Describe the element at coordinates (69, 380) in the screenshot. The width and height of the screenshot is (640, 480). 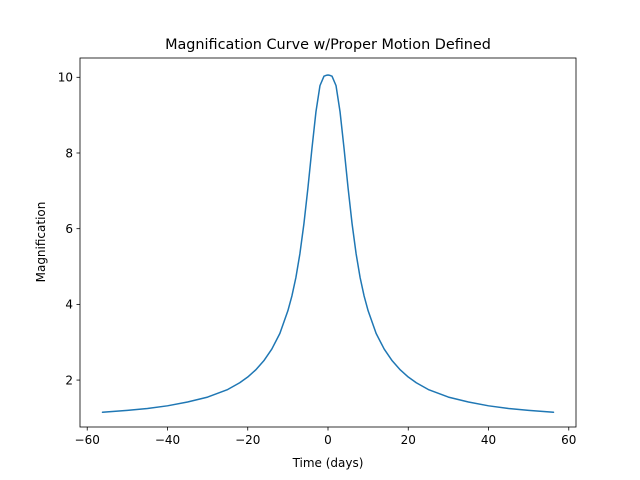
I see `y-tick-label: 2` at that location.